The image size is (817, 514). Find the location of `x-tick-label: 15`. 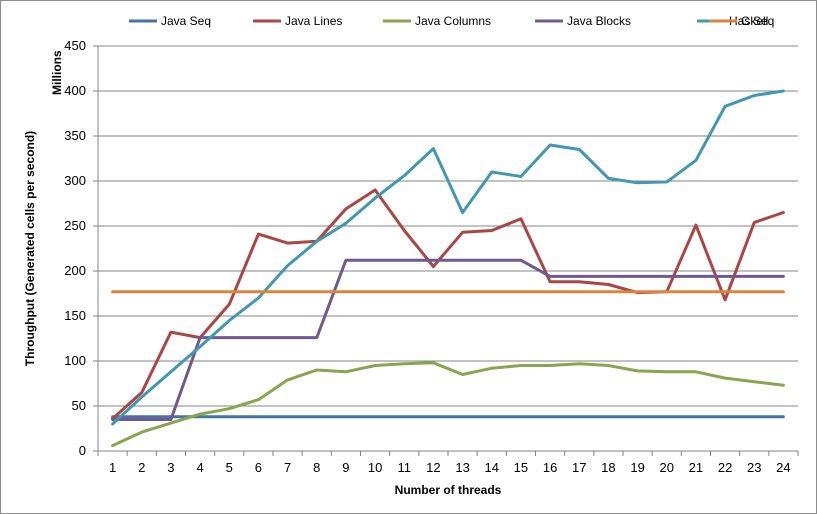

x-tick-label: 15 is located at coordinates (521, 467).